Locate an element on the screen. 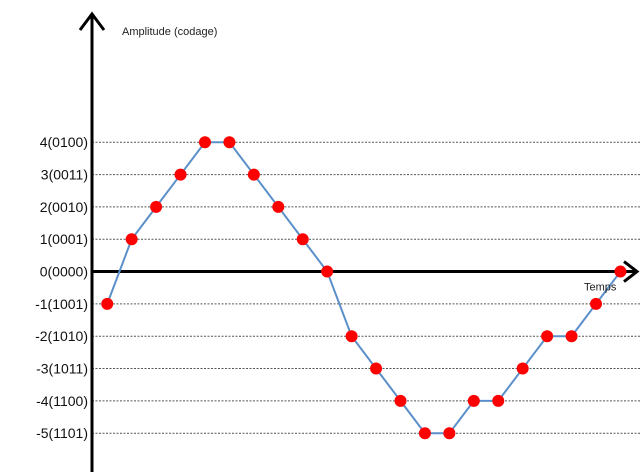 The height and width of the screenshot is (472, 640). x-axis-title: Temps is located at coordinates (600, 288).